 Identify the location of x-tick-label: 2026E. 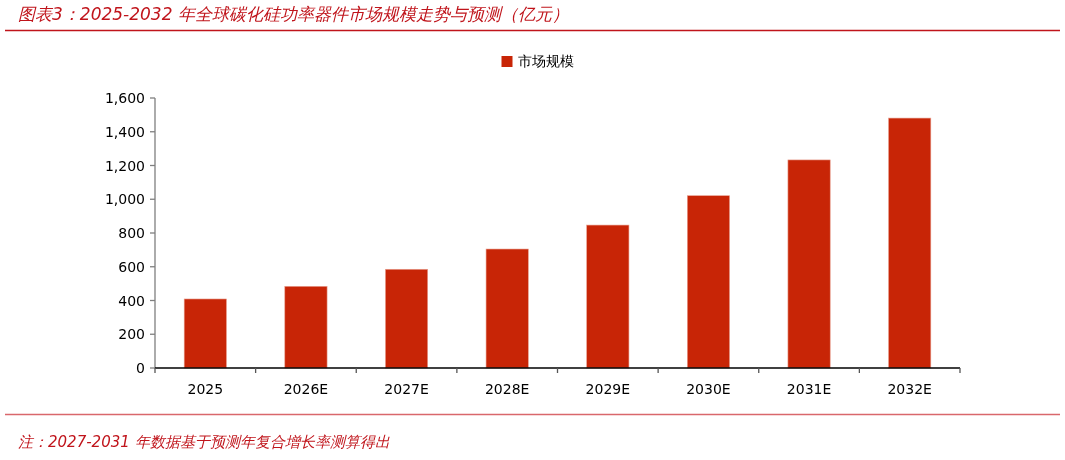
(306, 389).